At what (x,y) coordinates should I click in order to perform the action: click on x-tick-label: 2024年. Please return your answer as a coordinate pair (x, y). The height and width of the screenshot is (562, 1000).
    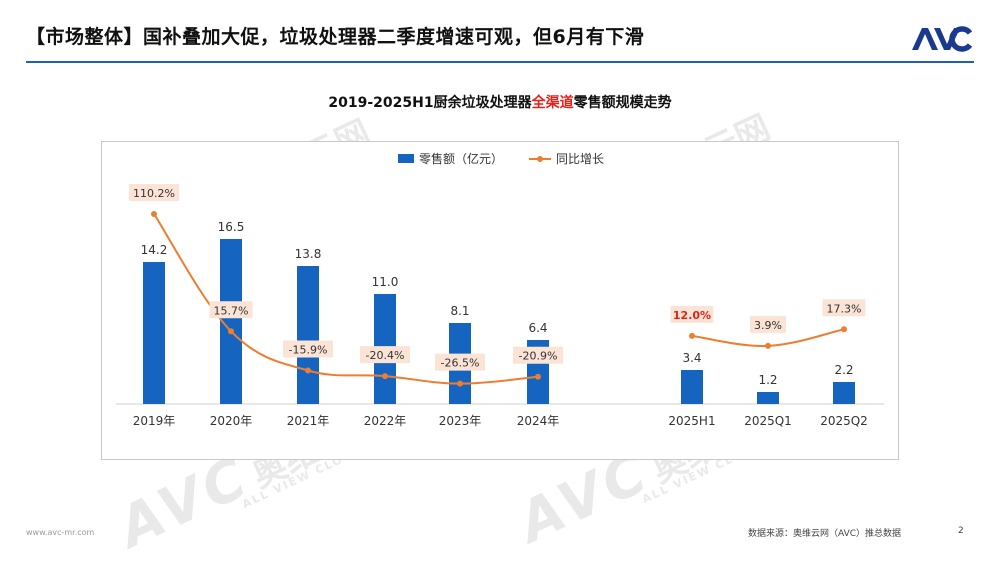
    Looking at the image, I should click on (538, 421).